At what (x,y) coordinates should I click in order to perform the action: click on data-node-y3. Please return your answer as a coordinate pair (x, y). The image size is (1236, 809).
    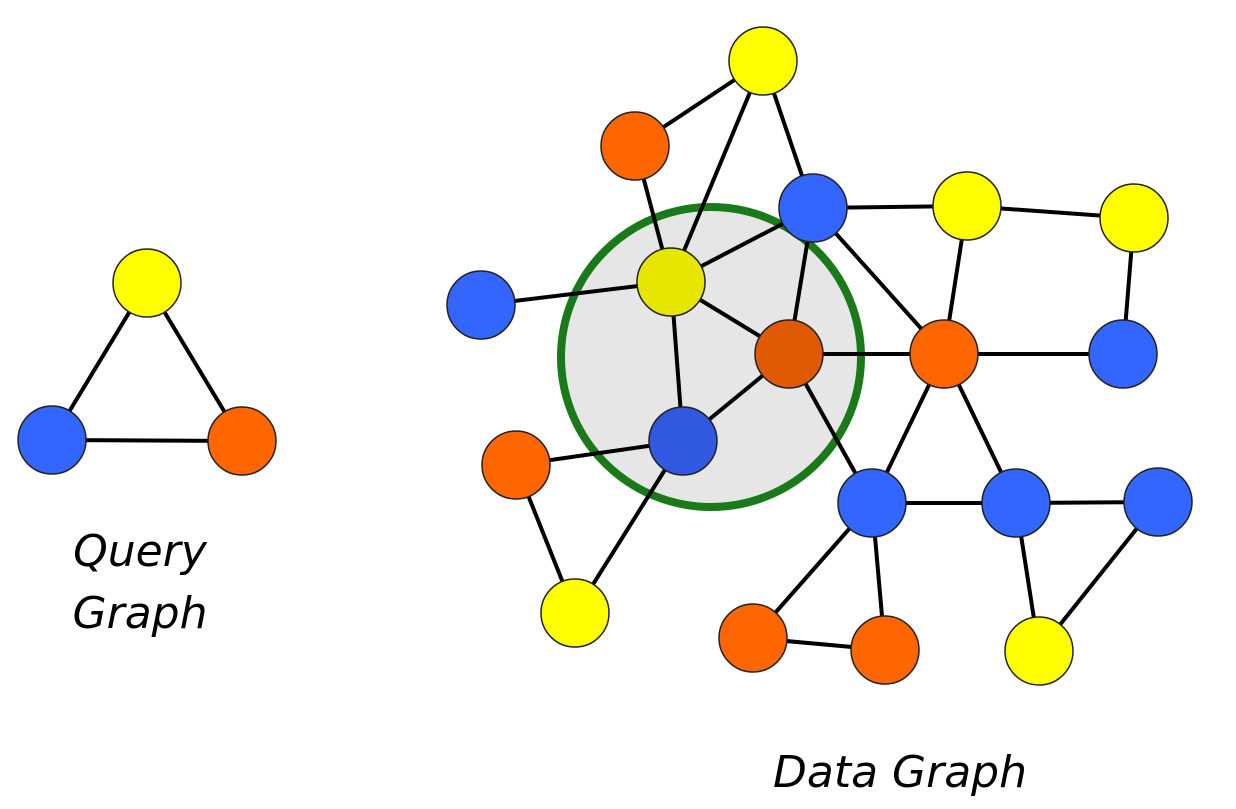
    Looking at the image, I should click on (1134, 218).